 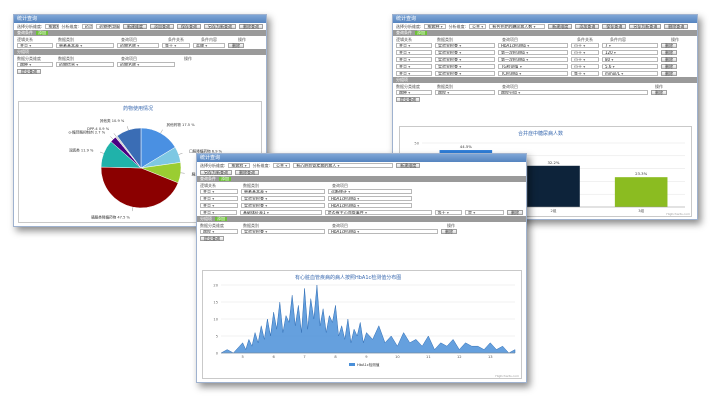 What do you see at coordinates (517, 26) in the screenshot?
I see `analysis-select: 有合并症的糖尿病人数` at bounding box center [517, 26].